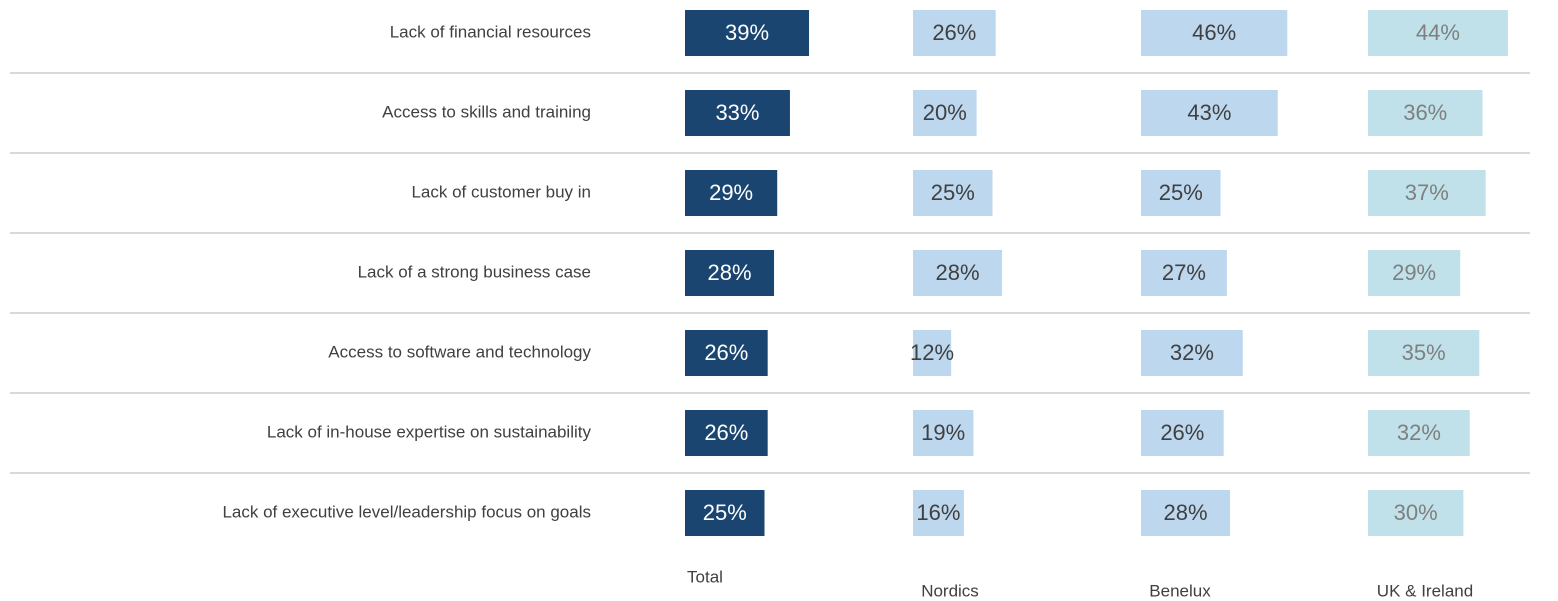  I want to click on value-label: 27%, so click(1184, 272).